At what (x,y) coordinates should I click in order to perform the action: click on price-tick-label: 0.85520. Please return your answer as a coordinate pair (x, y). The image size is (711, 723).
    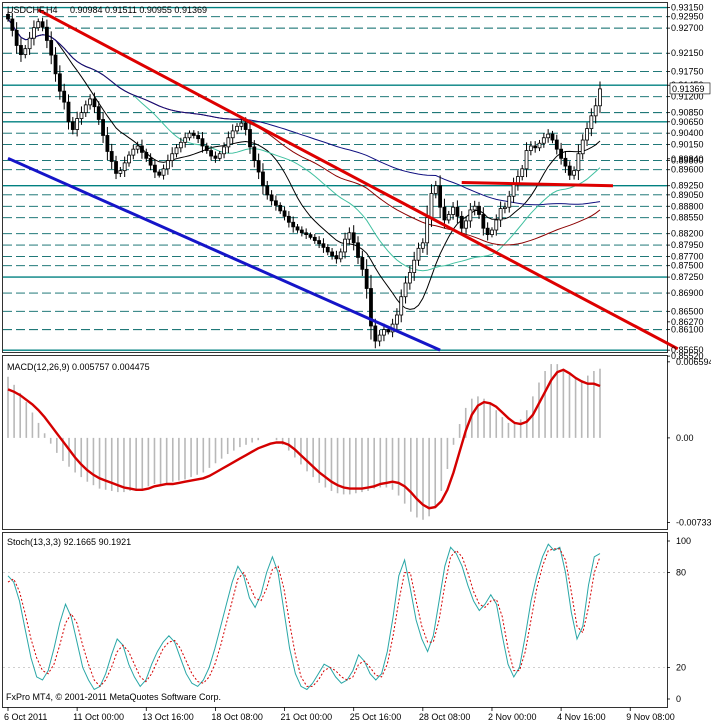
    Looking at the image, I should click on (687, 356).